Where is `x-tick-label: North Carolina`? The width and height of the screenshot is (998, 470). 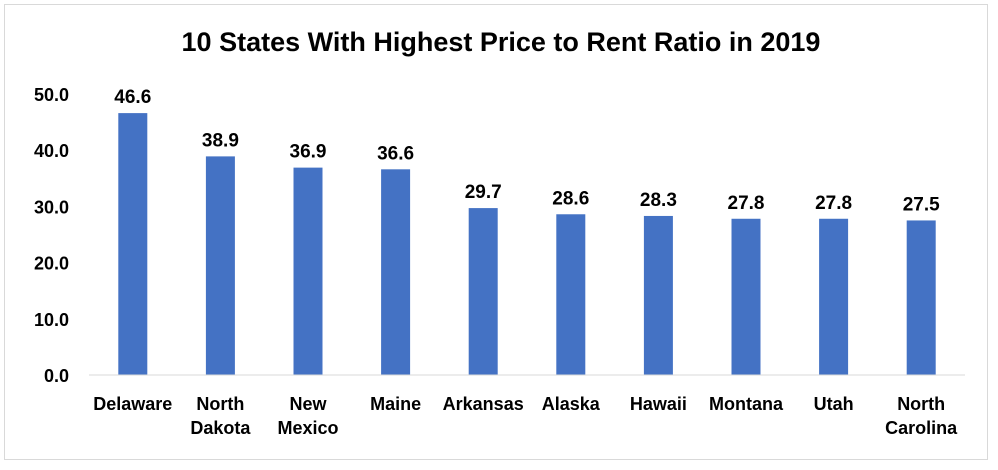 x-tick-label: North Carolina is located at coordinates (921, 416).